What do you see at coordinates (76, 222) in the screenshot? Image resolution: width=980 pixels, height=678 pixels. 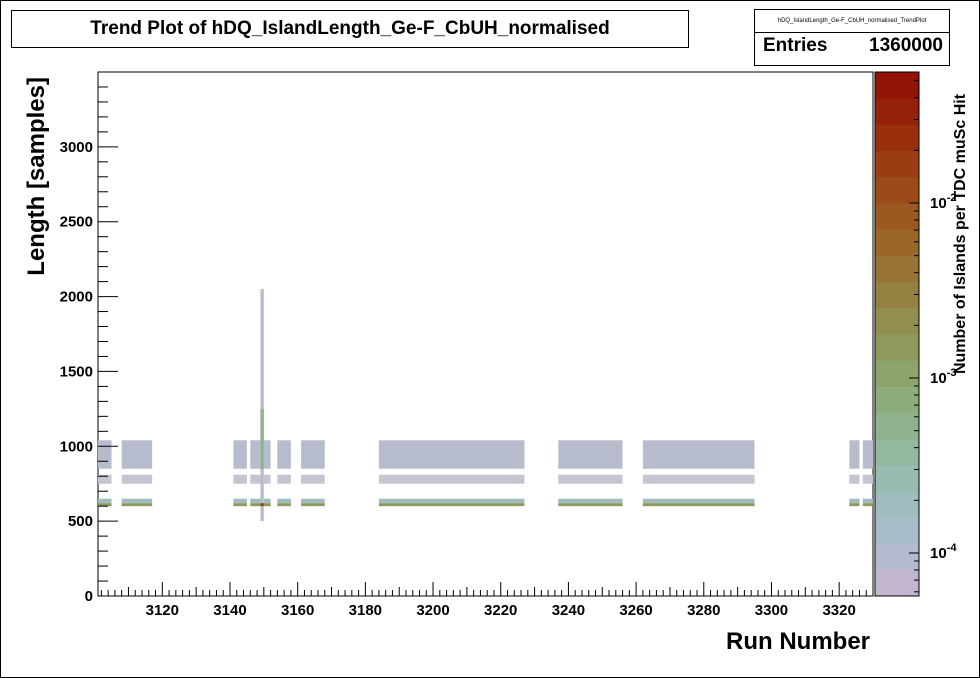 I see `y-tick-label: 2500` at bounding box center [76, 222].